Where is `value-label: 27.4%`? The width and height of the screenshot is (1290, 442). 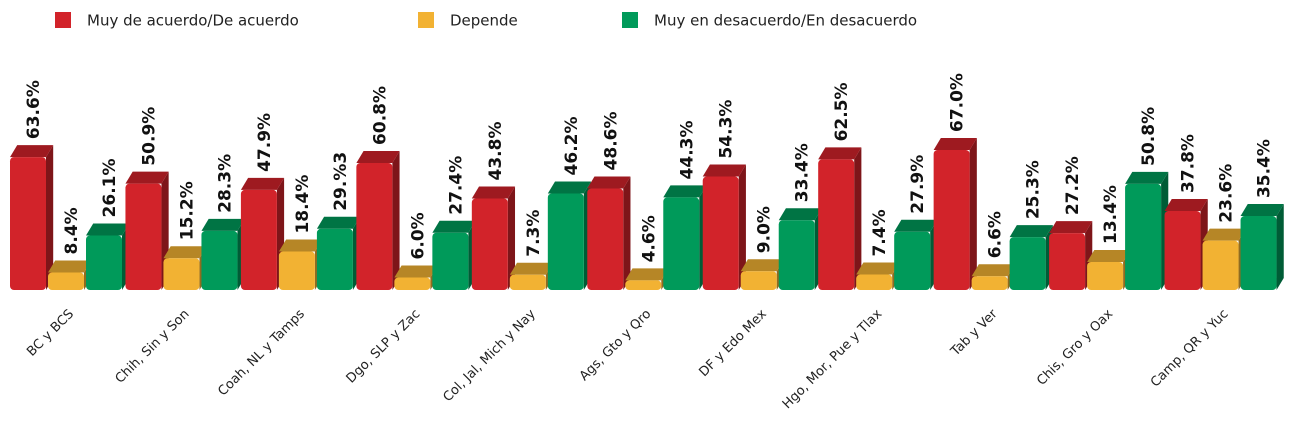 value-label: 27.4% is located at coordinates (456, 185).